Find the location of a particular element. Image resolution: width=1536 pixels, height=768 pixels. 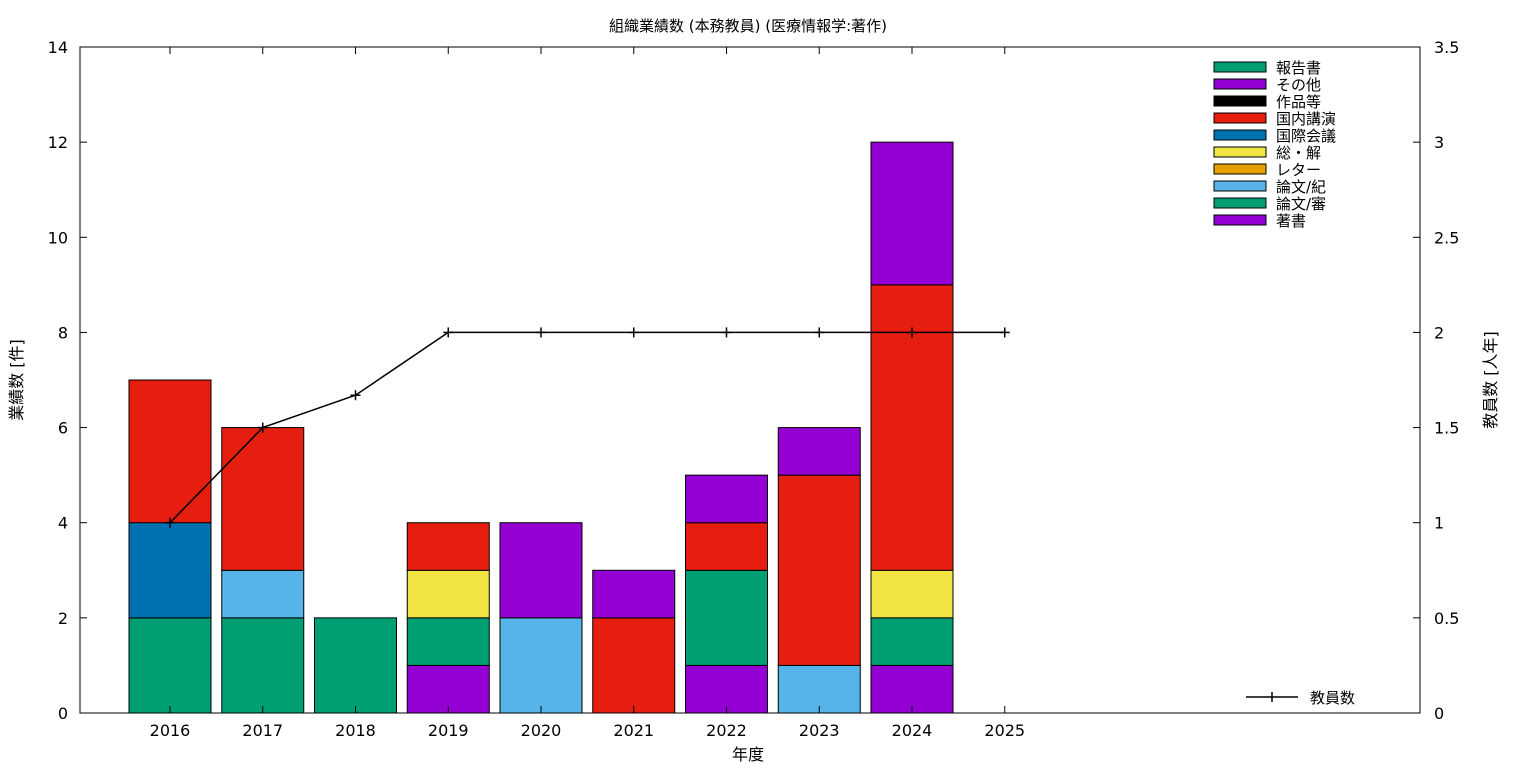

legend-item-1: その他 is located at coordinates (1267, 85).